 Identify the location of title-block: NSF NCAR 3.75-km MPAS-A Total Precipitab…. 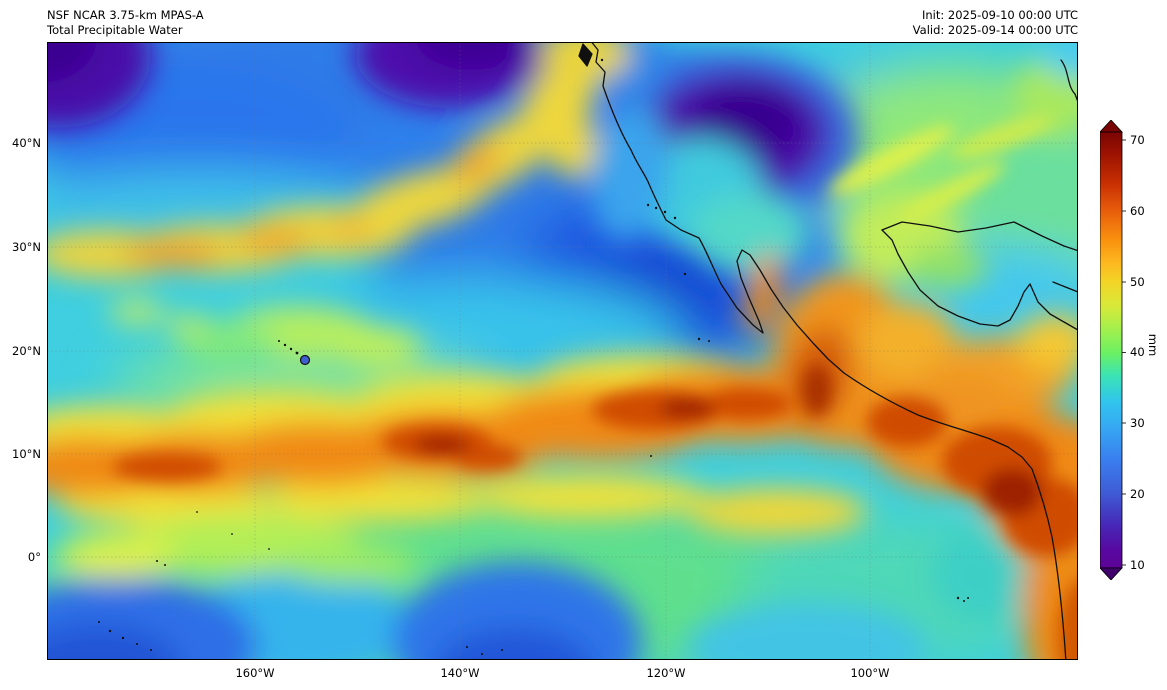
(125, 23).